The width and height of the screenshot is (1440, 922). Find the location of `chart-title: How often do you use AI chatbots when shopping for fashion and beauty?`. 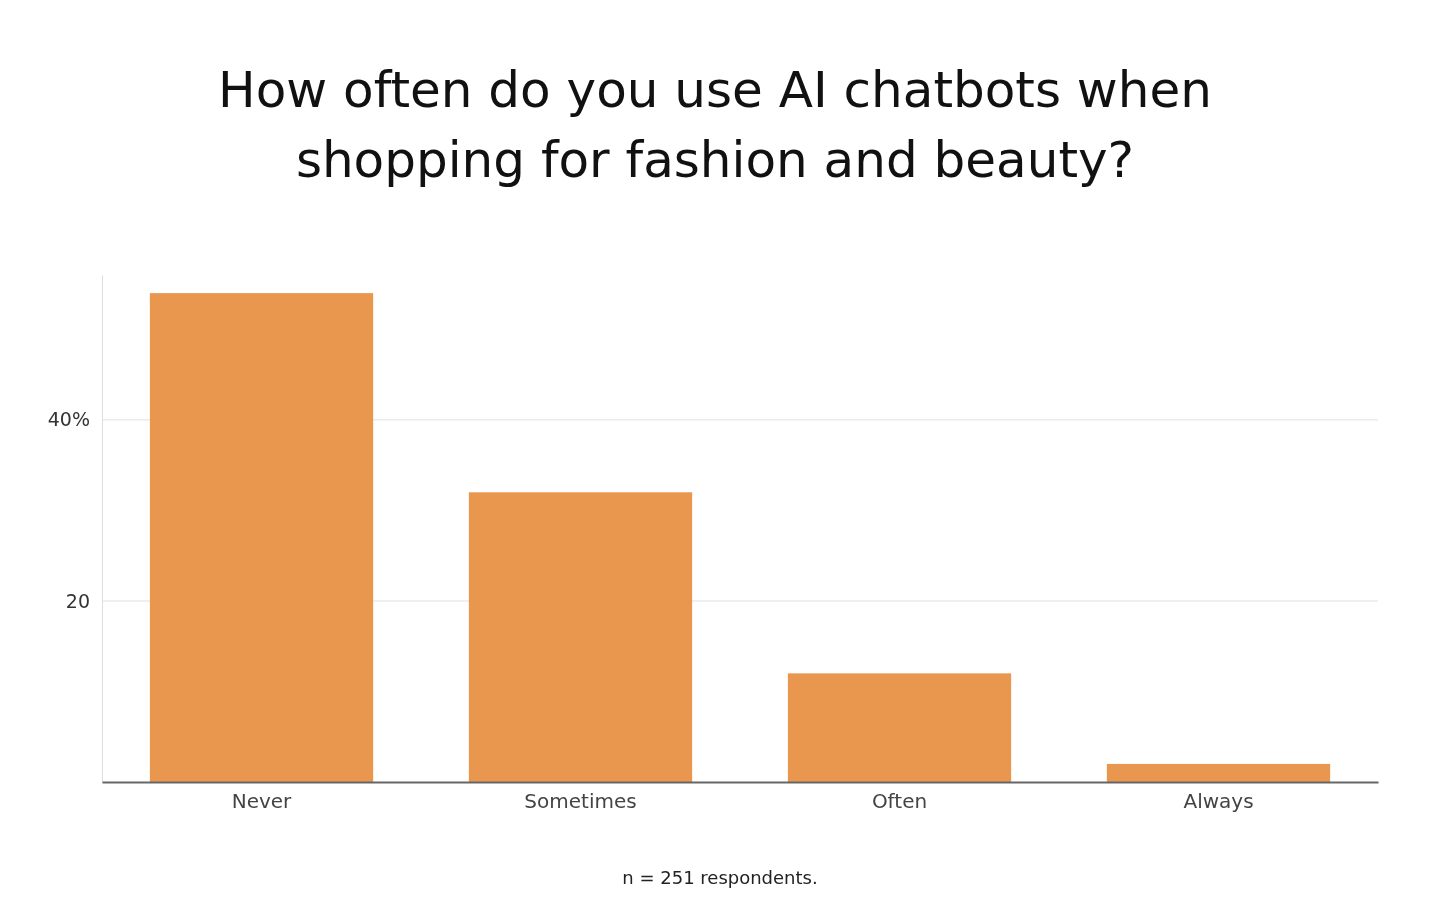

chart-title: How often do you use AI chatbots when shopping for fashion and beauty? is located at coordinates (715, 125).